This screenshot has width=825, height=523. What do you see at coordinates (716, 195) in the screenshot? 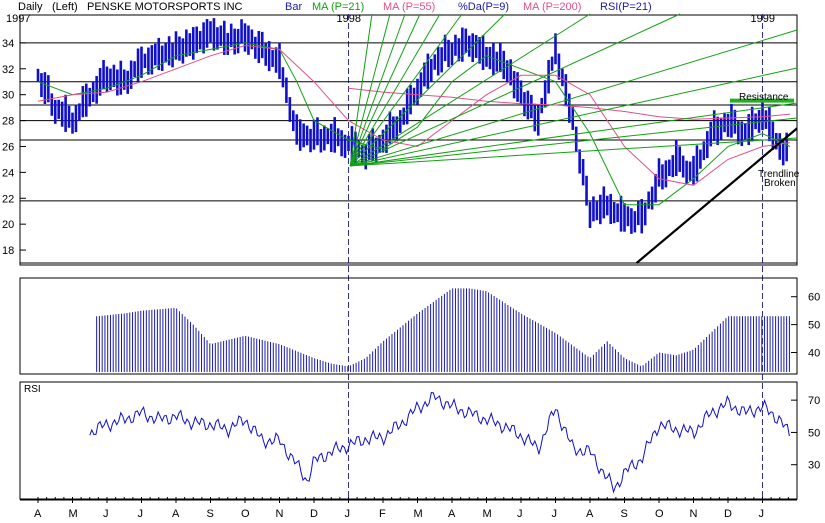
I see `trendline` at bounding box center [716, 195].